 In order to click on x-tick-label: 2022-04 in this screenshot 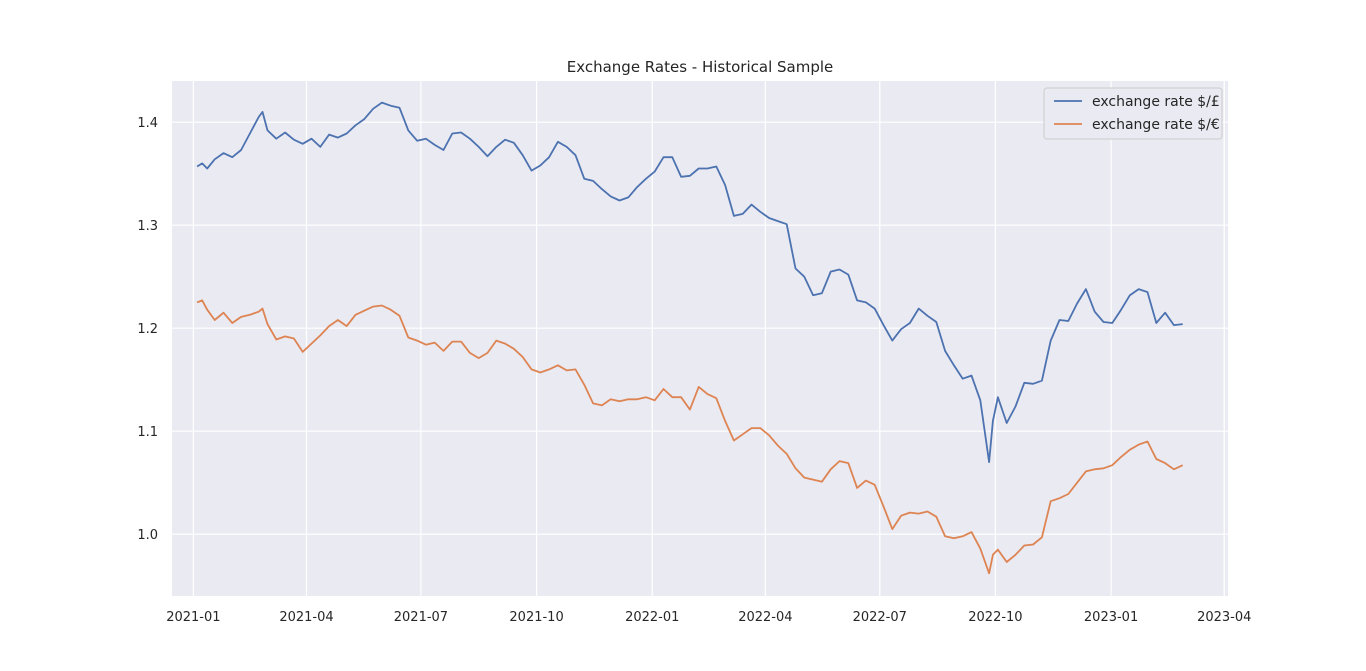, I will do `click(765, 617)`.